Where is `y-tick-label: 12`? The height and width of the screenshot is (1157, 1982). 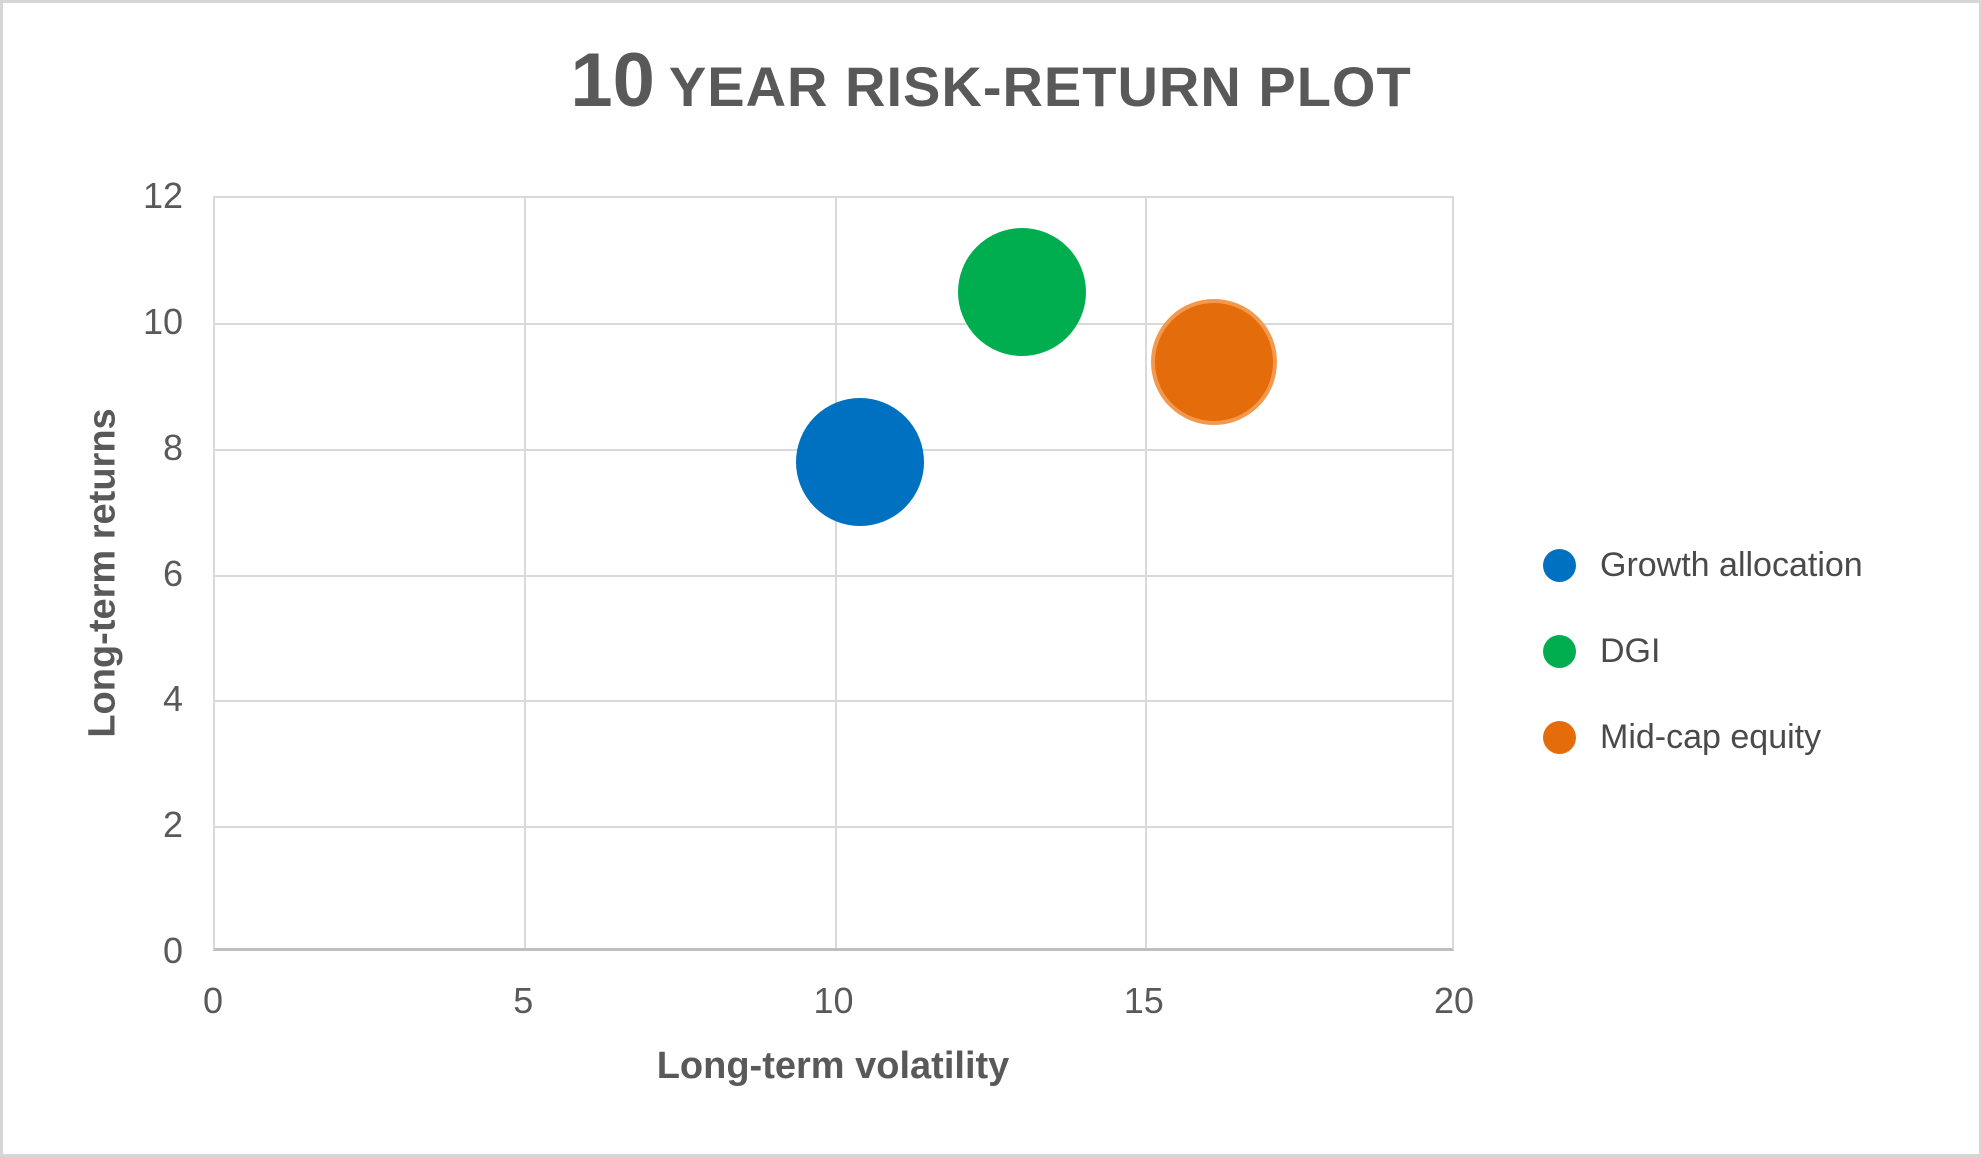 y-tick-label: 12 is located at coordinates (162, 195).